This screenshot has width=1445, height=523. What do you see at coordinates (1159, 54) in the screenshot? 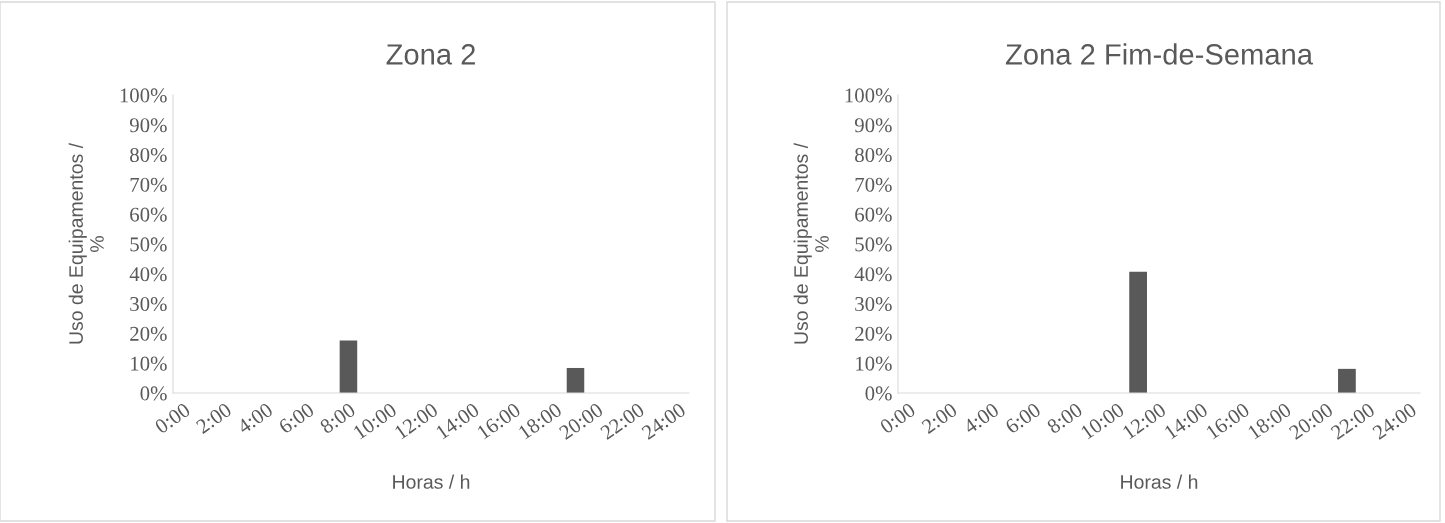
I see `chart-title: Zona 2 Fim-de-Semana` at bounding box center [1159, 54].